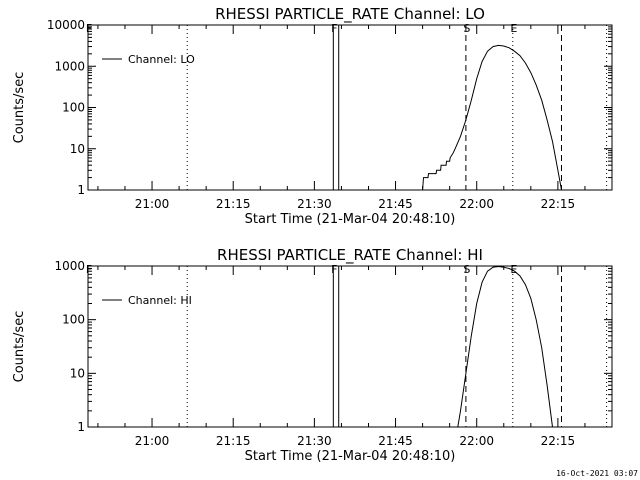 This screenshot has height=480, width=640. What do you see at coordinates (160, 300) in the screenshot?
I see `legend-label: Channel: HI` at bounding box center [160, 300].